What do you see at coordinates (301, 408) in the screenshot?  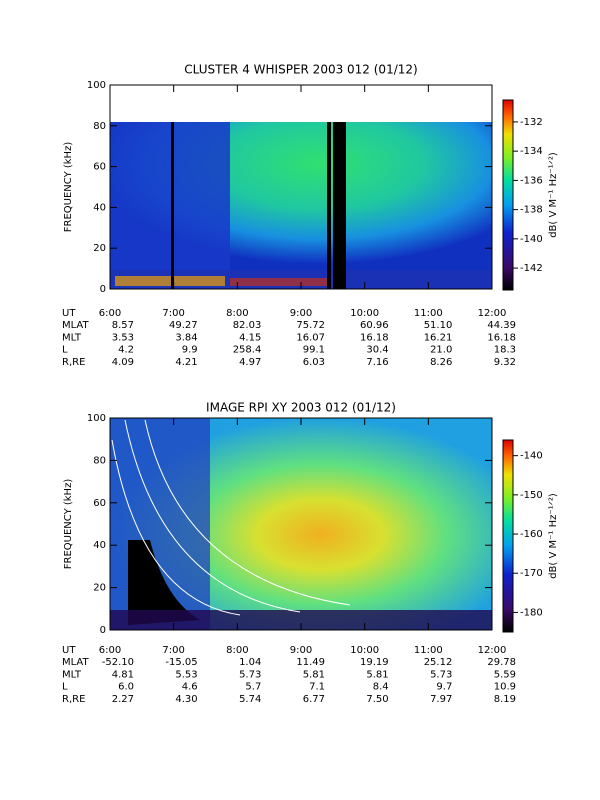 I see `chart-title: IMAGE RPI XY 2003 012 (01/12)` at bounding box center [301, 408].